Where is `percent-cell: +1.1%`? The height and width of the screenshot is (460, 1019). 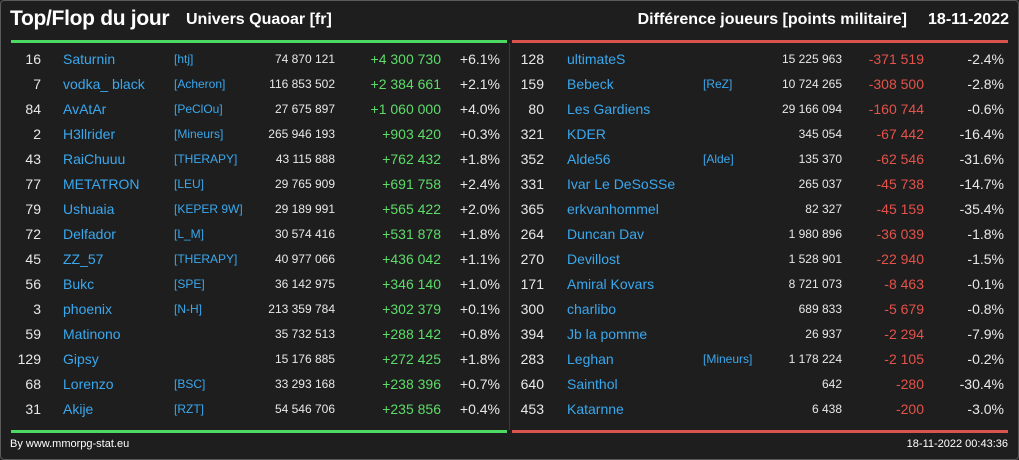
percent-cell: +1.1% is located at coordinates (479, 259).